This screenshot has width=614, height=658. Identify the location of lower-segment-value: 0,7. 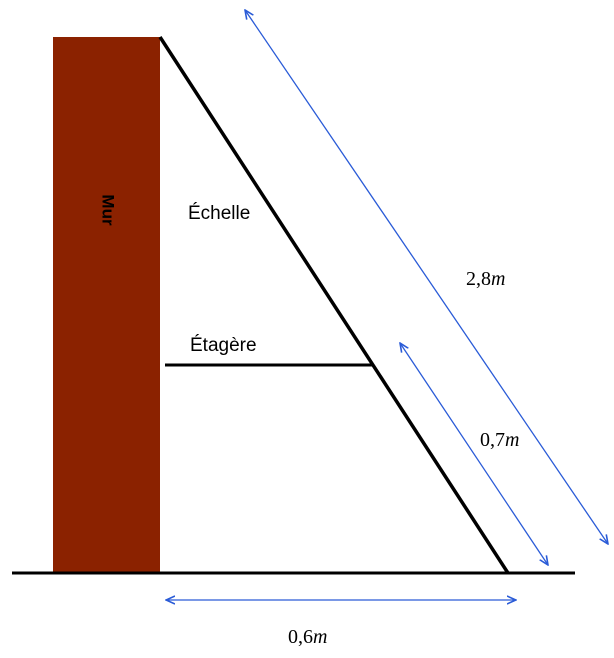
(492, 440).